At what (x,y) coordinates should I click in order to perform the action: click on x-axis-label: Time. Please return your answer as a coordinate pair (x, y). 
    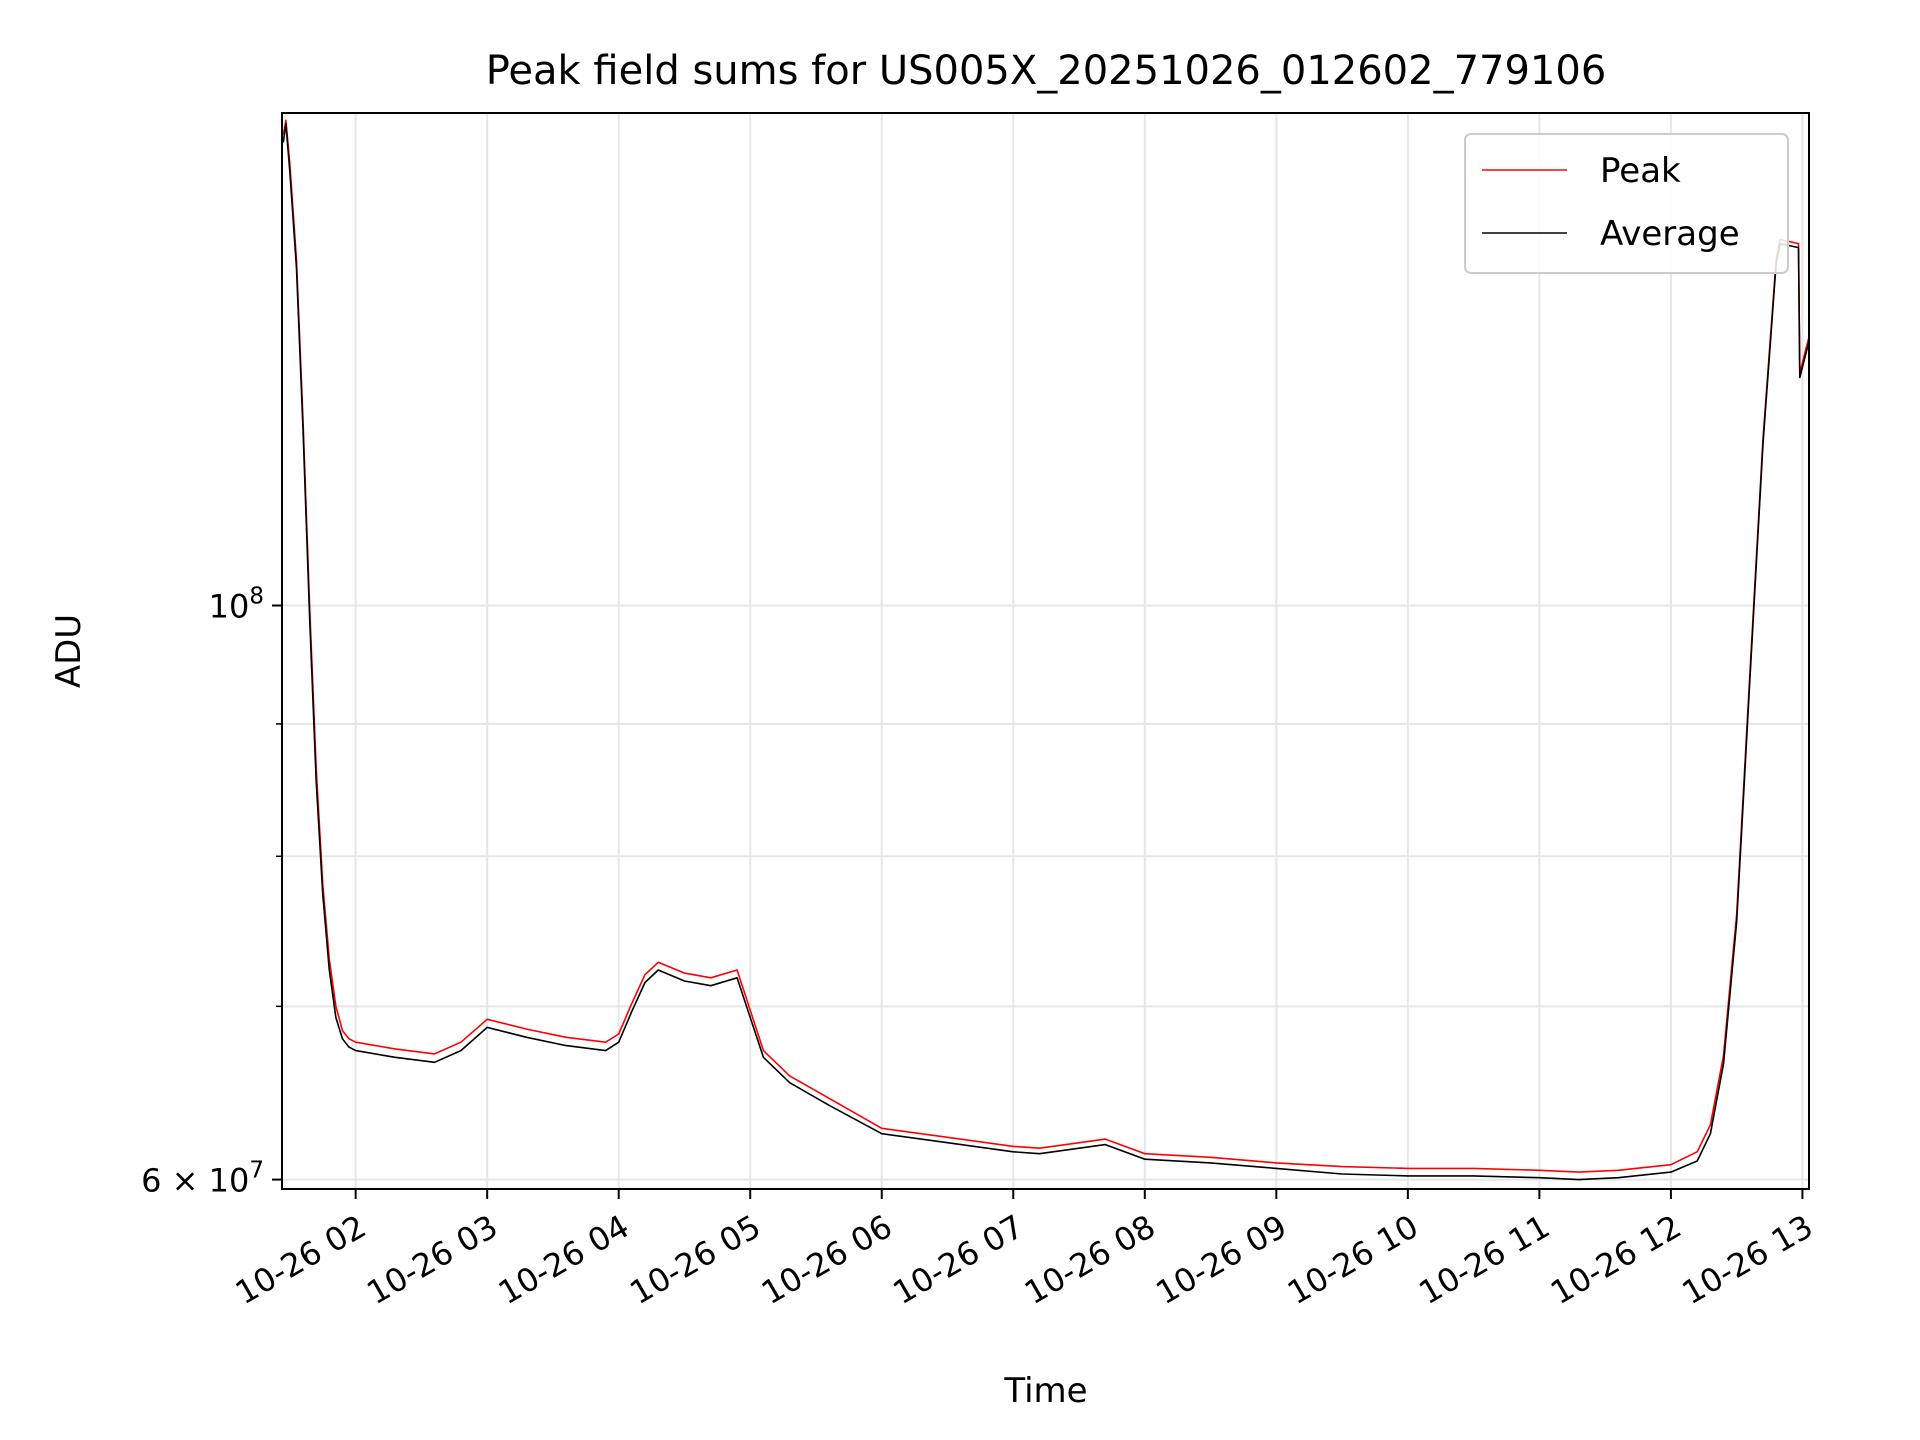
    Looking at the image, I should click on (1045, 1391).